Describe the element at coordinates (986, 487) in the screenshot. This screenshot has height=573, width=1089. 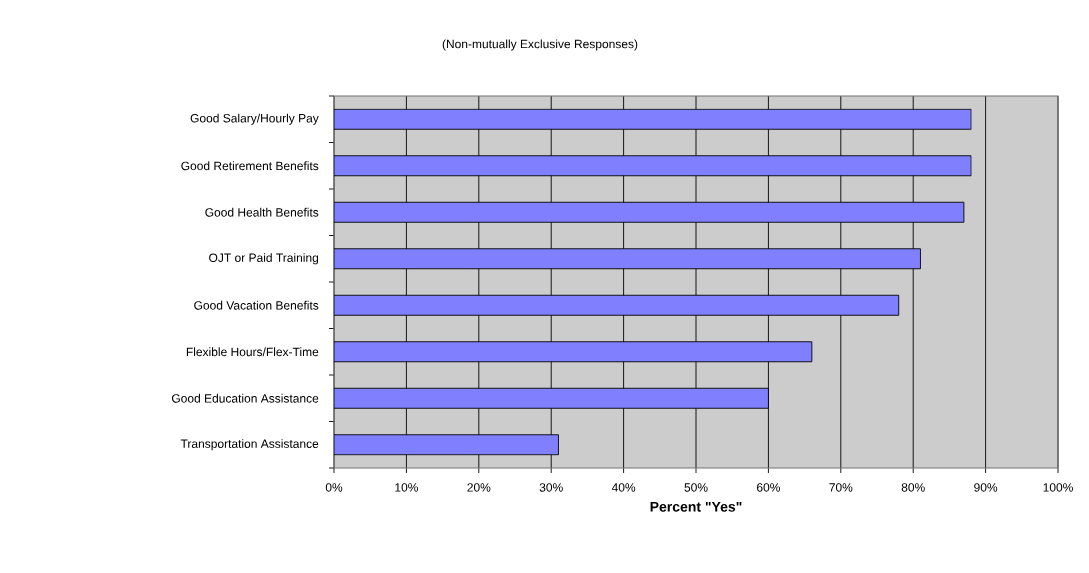
I see `x-tick-label: 90%` at that location.